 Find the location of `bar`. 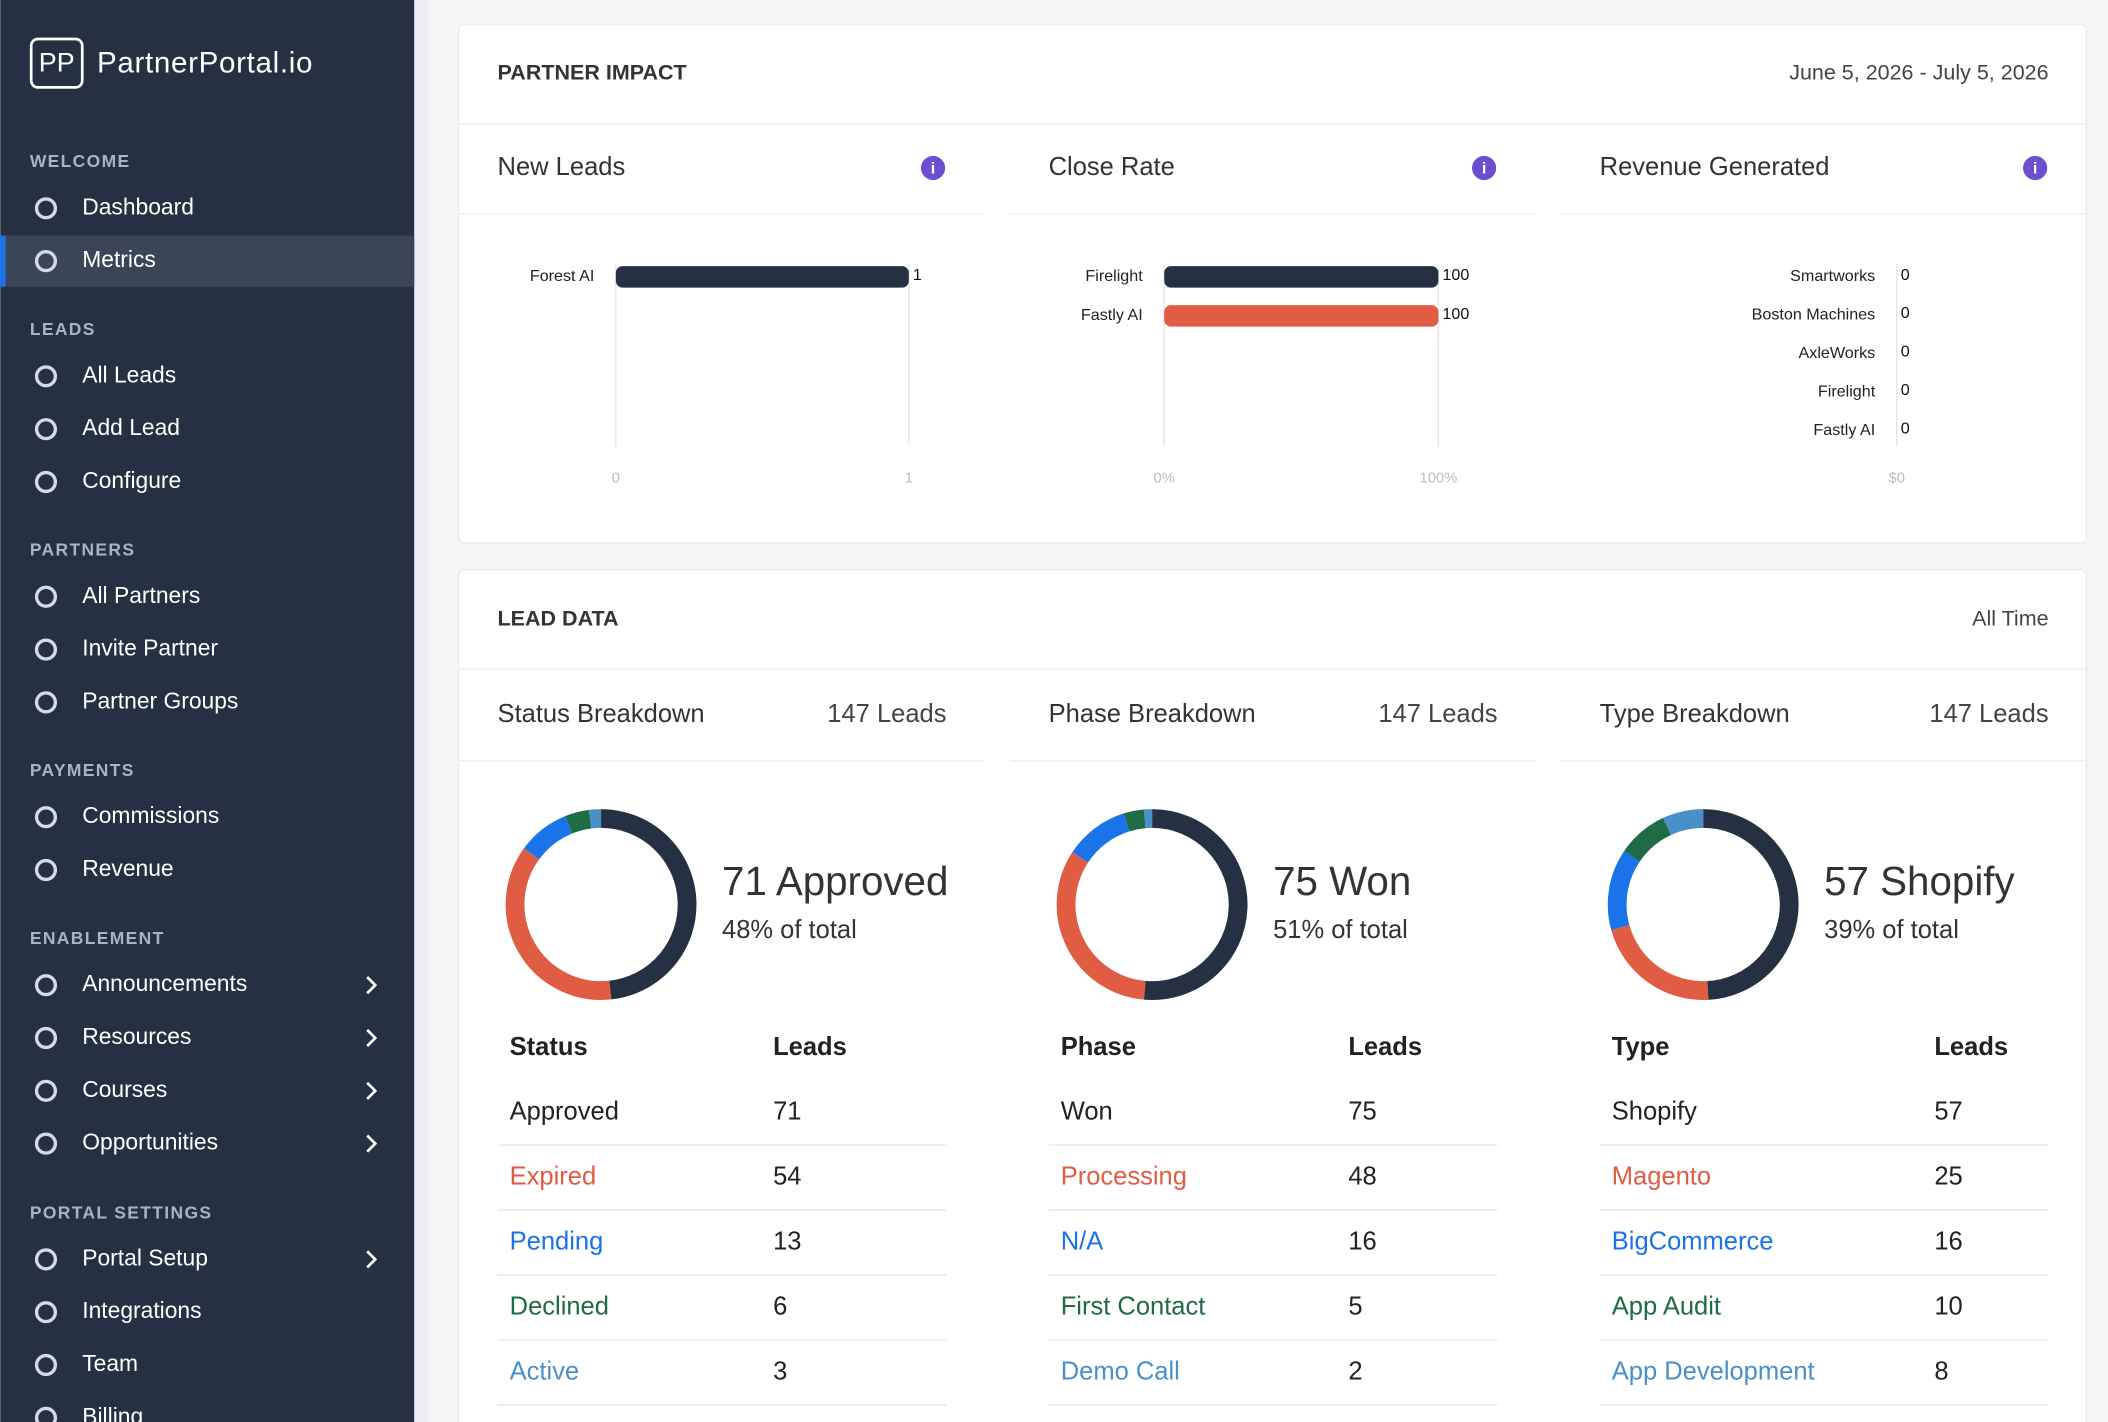

bar is located at coordinates (762, 277).